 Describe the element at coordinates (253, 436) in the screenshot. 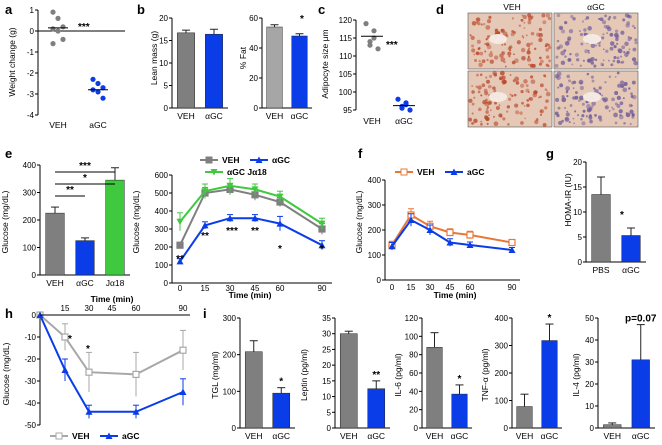

I see `i1-xtick-label: VEH` at that location.